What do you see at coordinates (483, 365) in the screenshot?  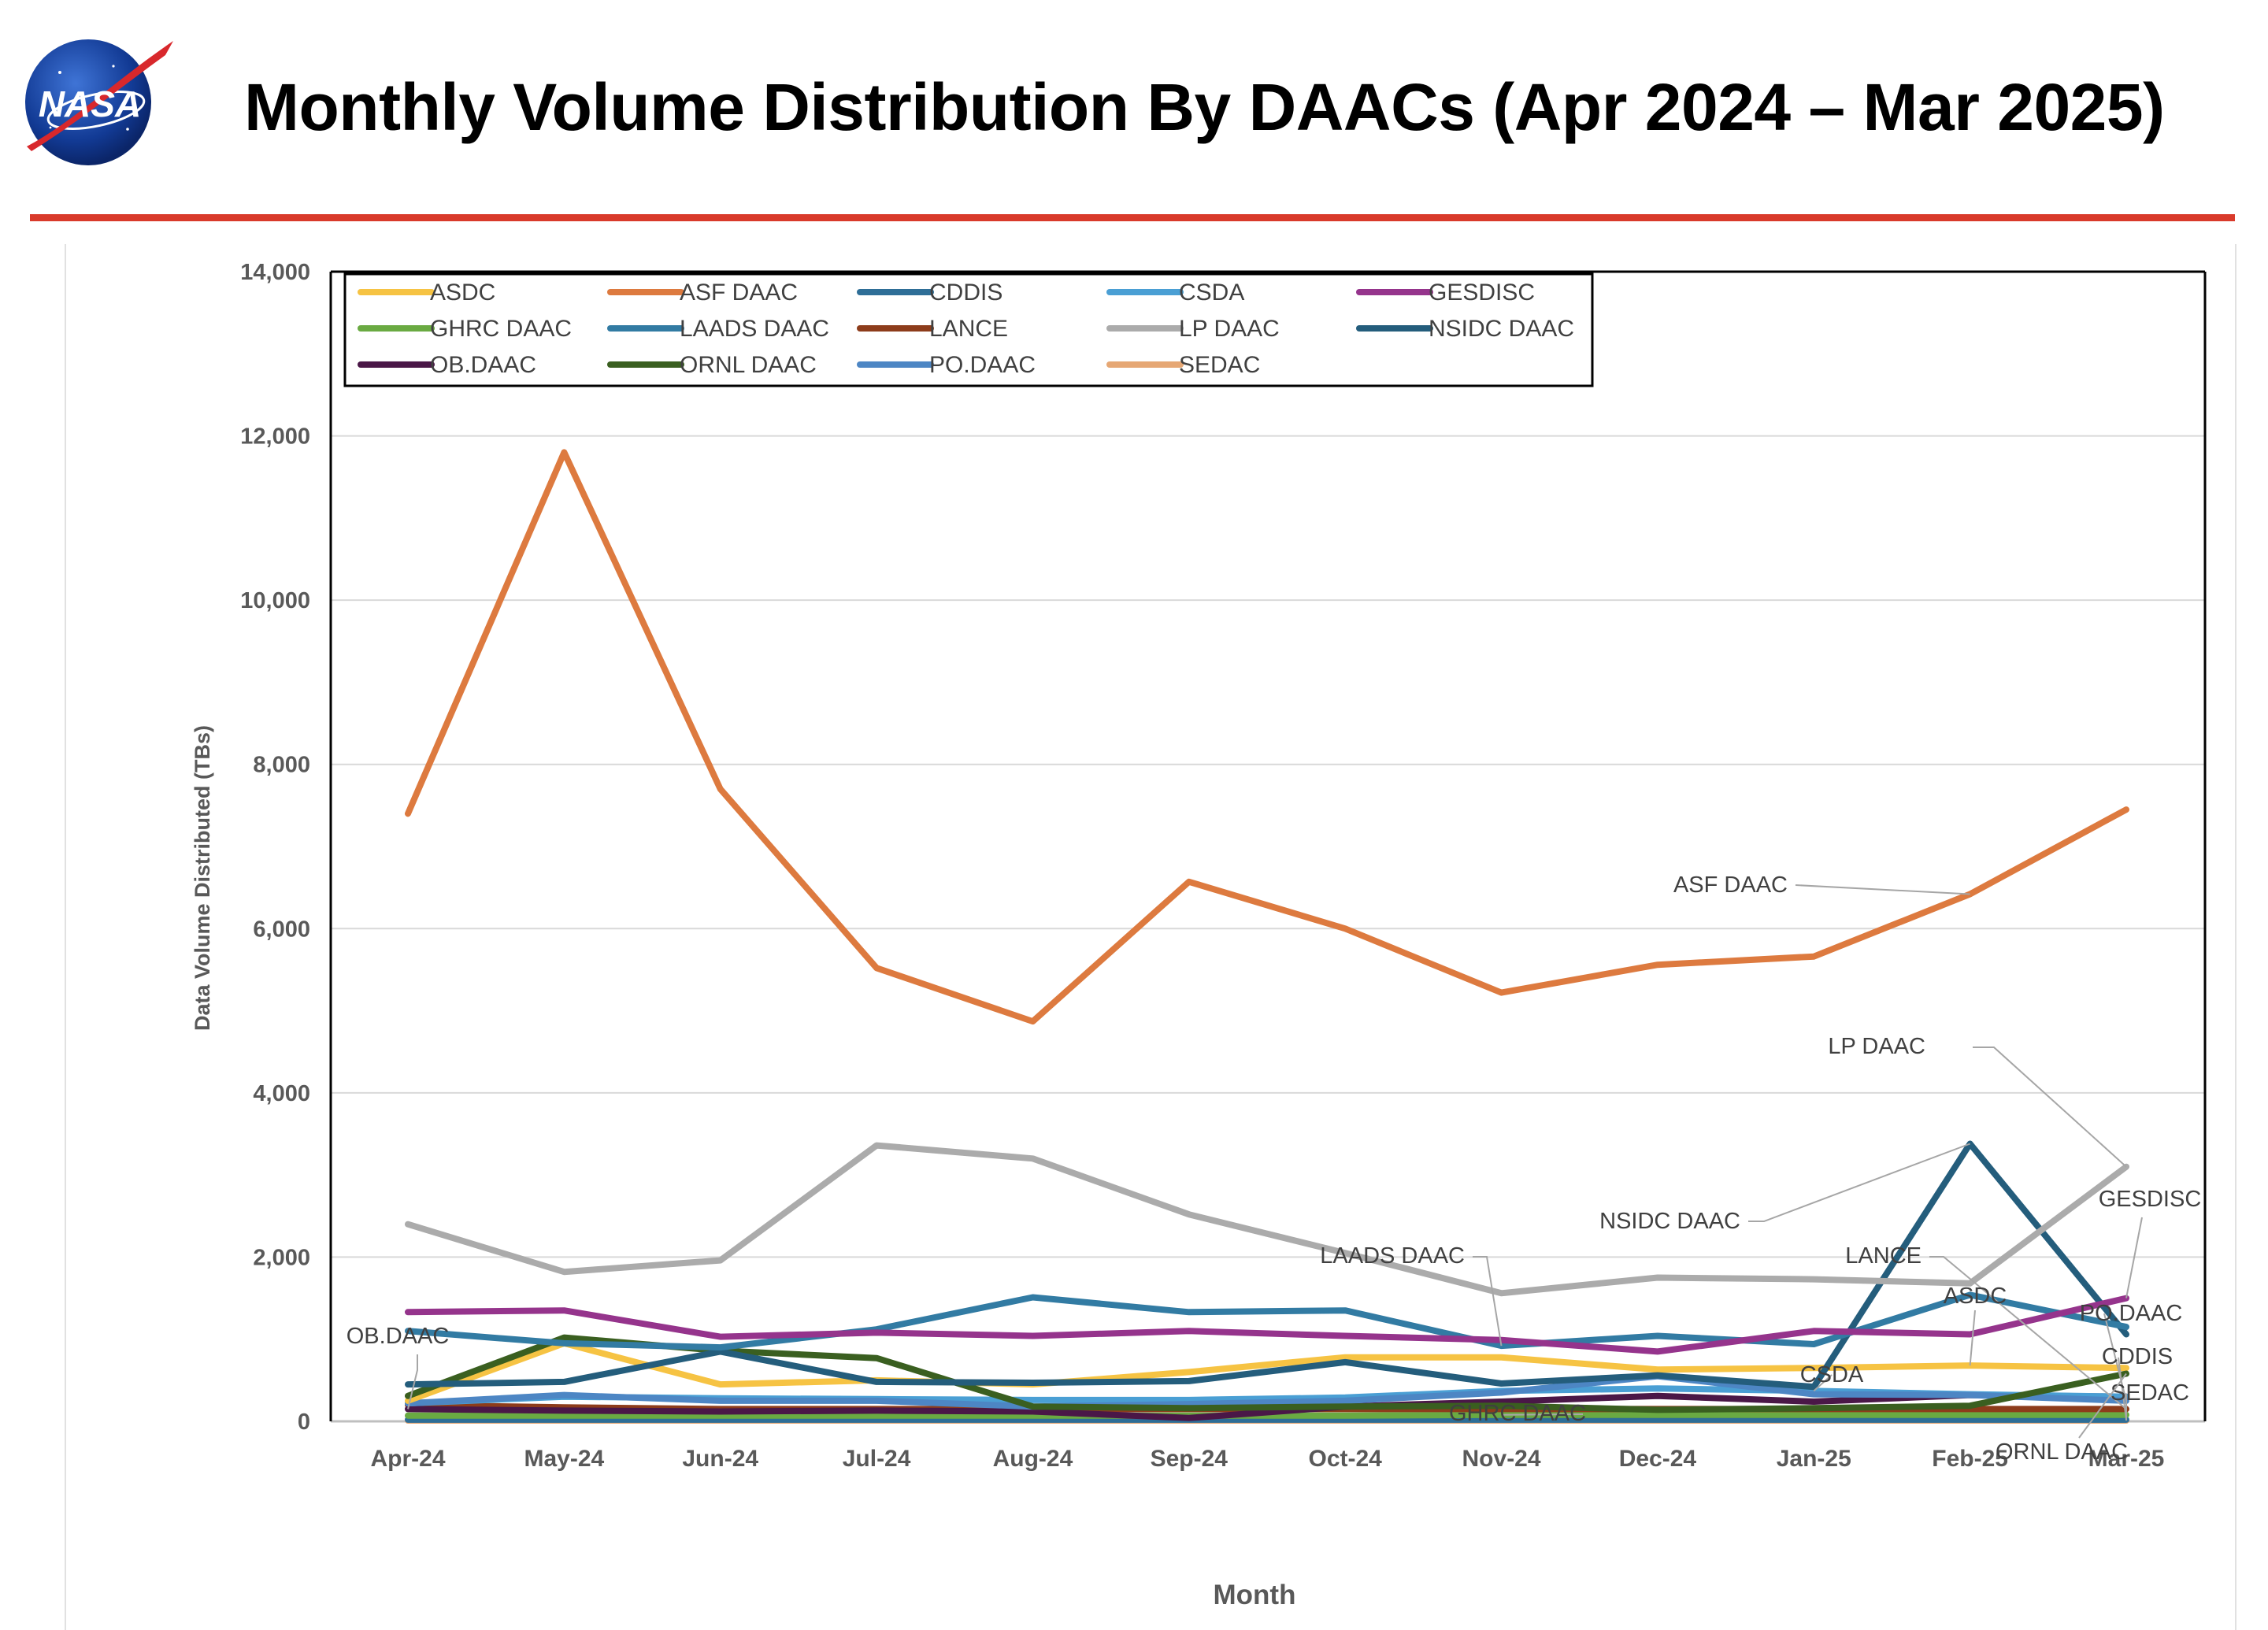 I see `legend-label: OB.DAAC` at bounding box center [483, 365].